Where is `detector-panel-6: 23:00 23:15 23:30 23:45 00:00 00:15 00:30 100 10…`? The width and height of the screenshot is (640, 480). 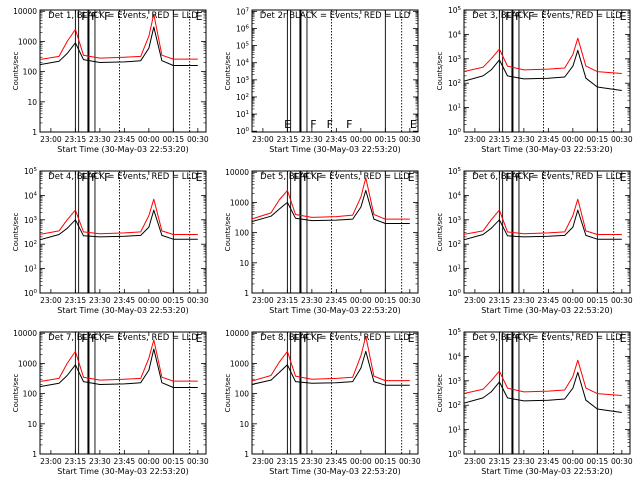
detector-panel-6: 23:00 23:15 23:30 23:45 00:00 00:15 00:30 100 10… is located at coordinates (534, 241).